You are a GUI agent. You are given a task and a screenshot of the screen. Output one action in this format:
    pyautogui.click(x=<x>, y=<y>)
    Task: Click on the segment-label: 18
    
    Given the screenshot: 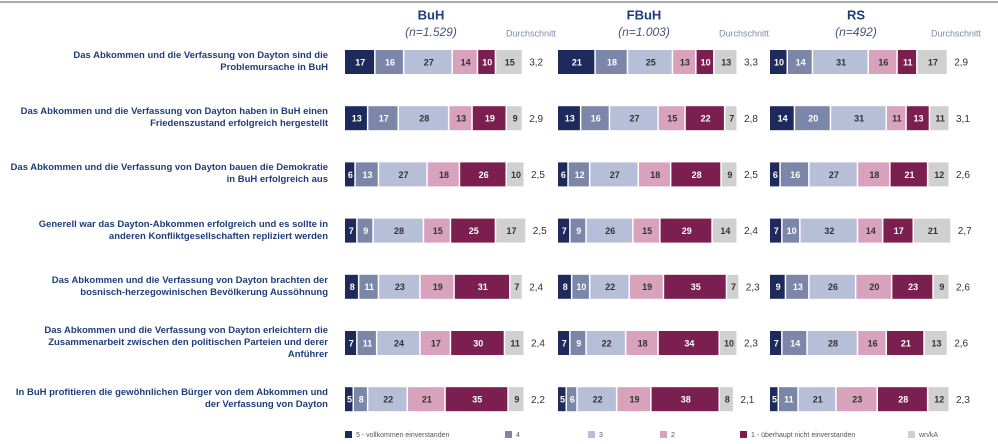 What is the action you would take?
    pyautogui.click(x=874, y=175)
    